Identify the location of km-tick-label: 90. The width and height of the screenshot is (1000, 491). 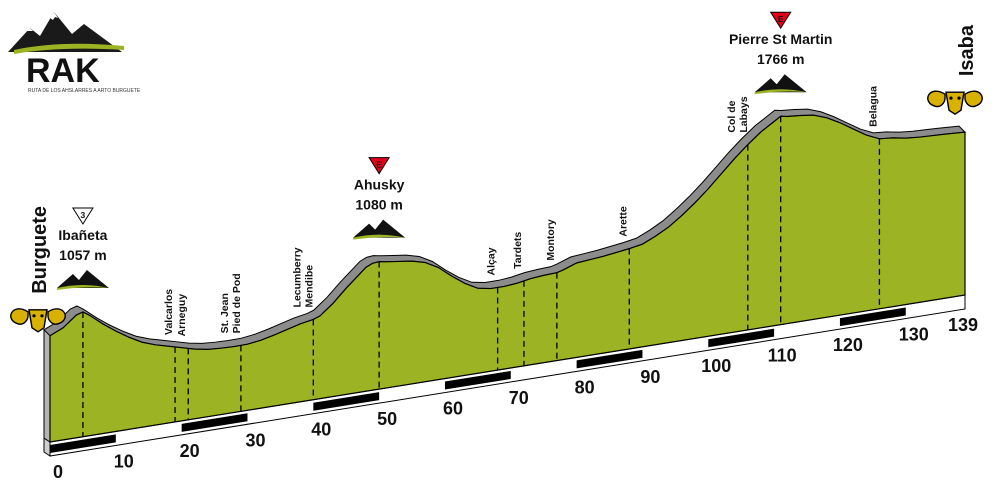
(650, 377).